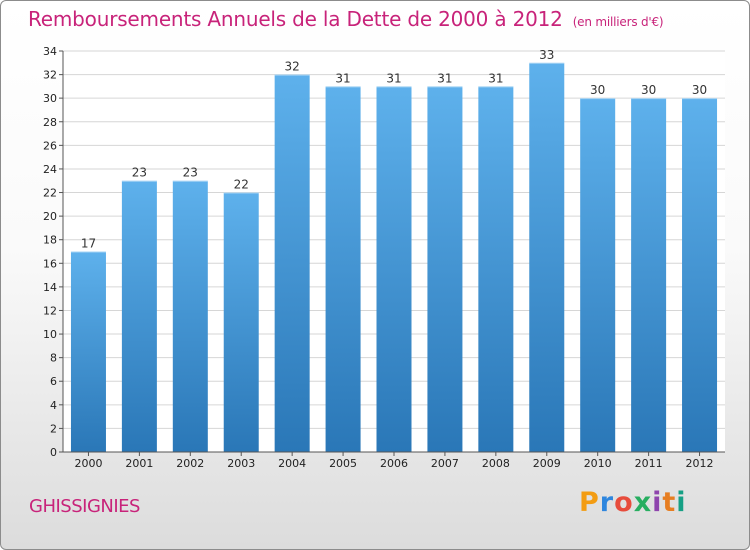 The image size is (750, 550). I want to click on x-tick-label-2009: 2009, so click(547, 463).